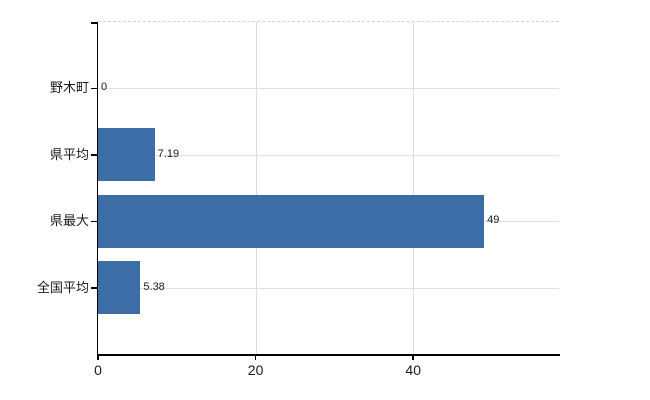 This screenshot has width=650, height=400. I want to click on category-label: 野木町, so click(69, 88).